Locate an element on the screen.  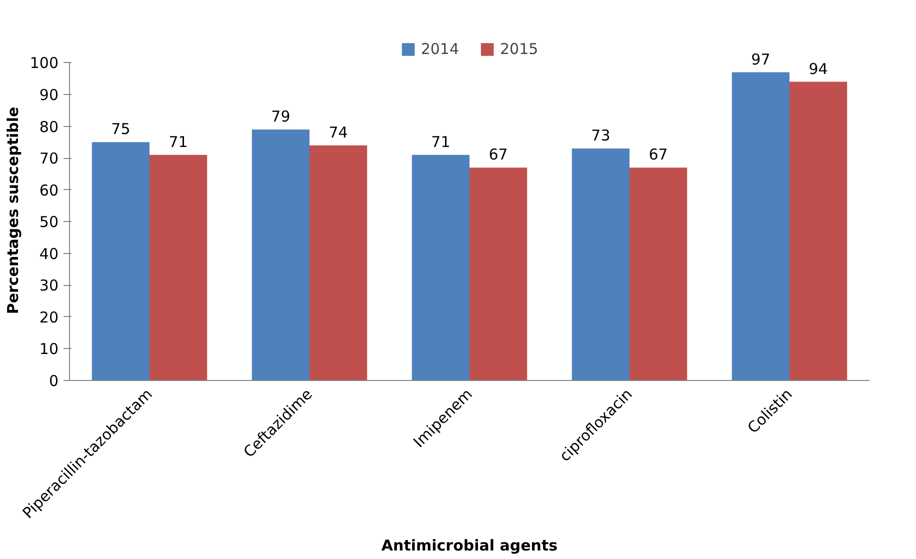
y-tick-label: 60 is located at coordinates (49, 190).